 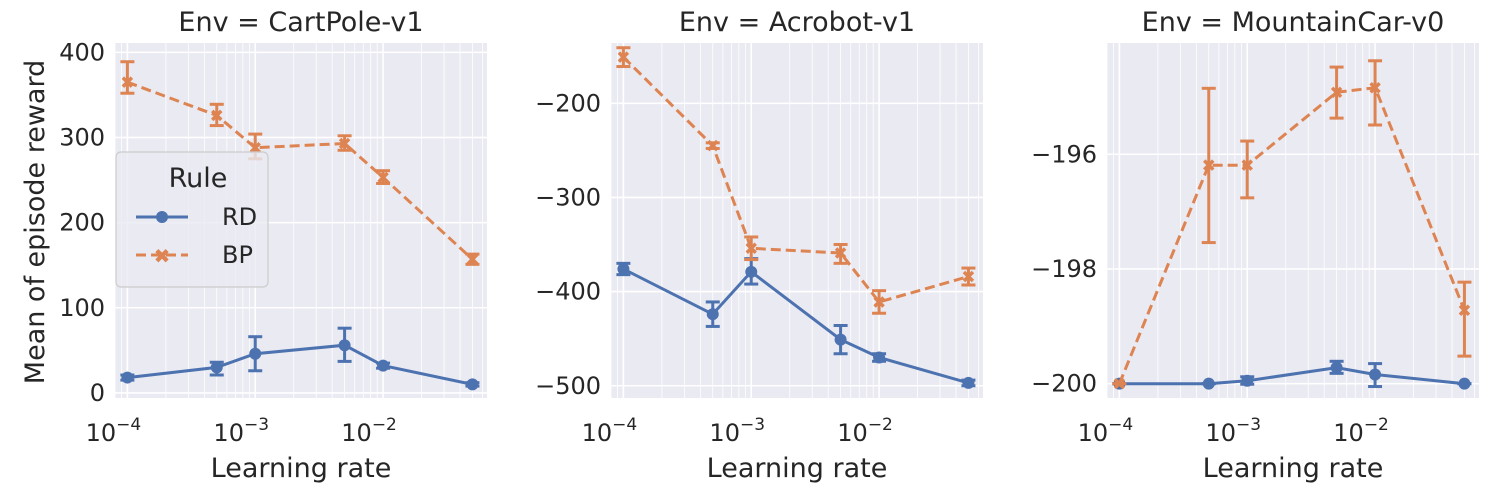 What do you see at coordinates (797, 22) in the screenshot?
I see `panel-title: Env = Acrobot-v1` at bounding box center [797, 22].